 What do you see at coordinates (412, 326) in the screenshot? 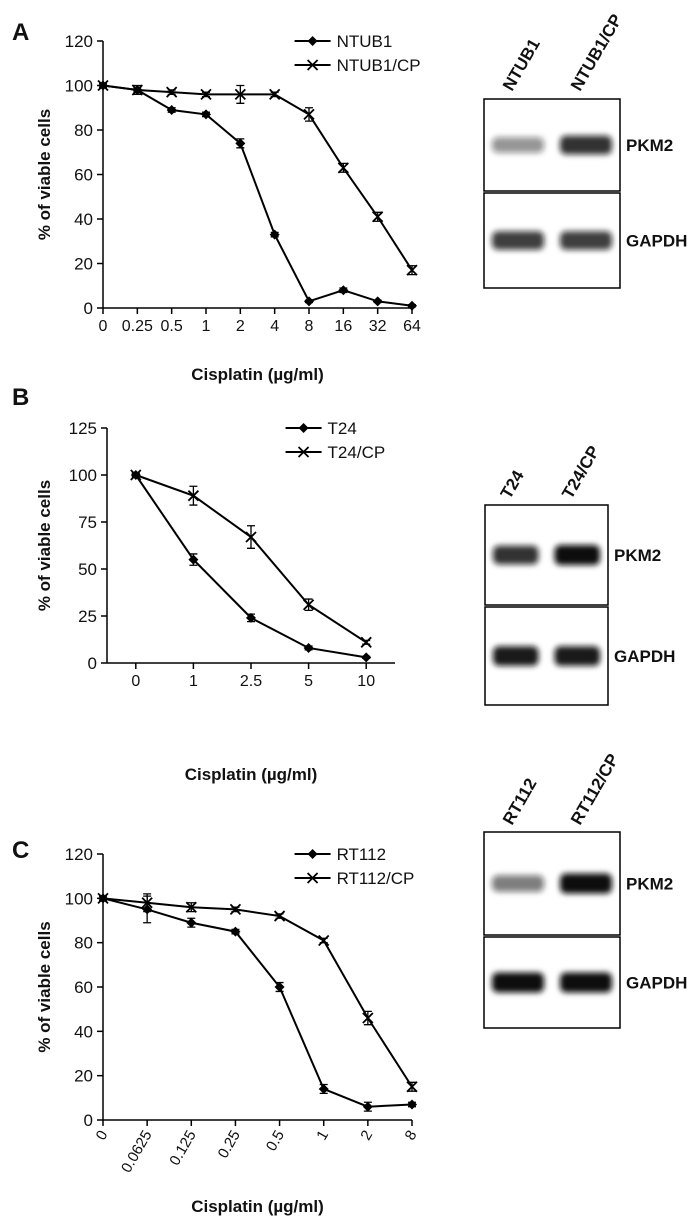
I see `x-tick-label: 64` at bounding box center [412, 326].